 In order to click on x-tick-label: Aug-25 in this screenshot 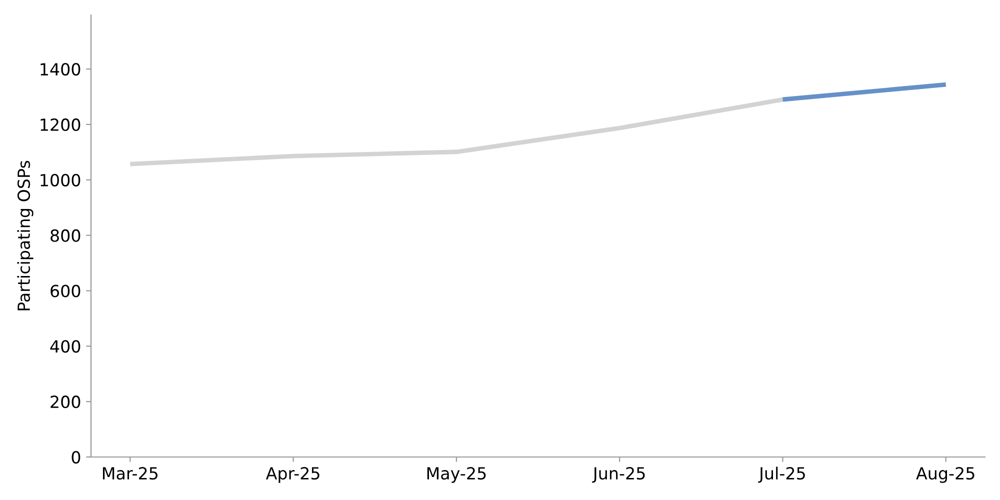, I will do `click(945, 475)`.